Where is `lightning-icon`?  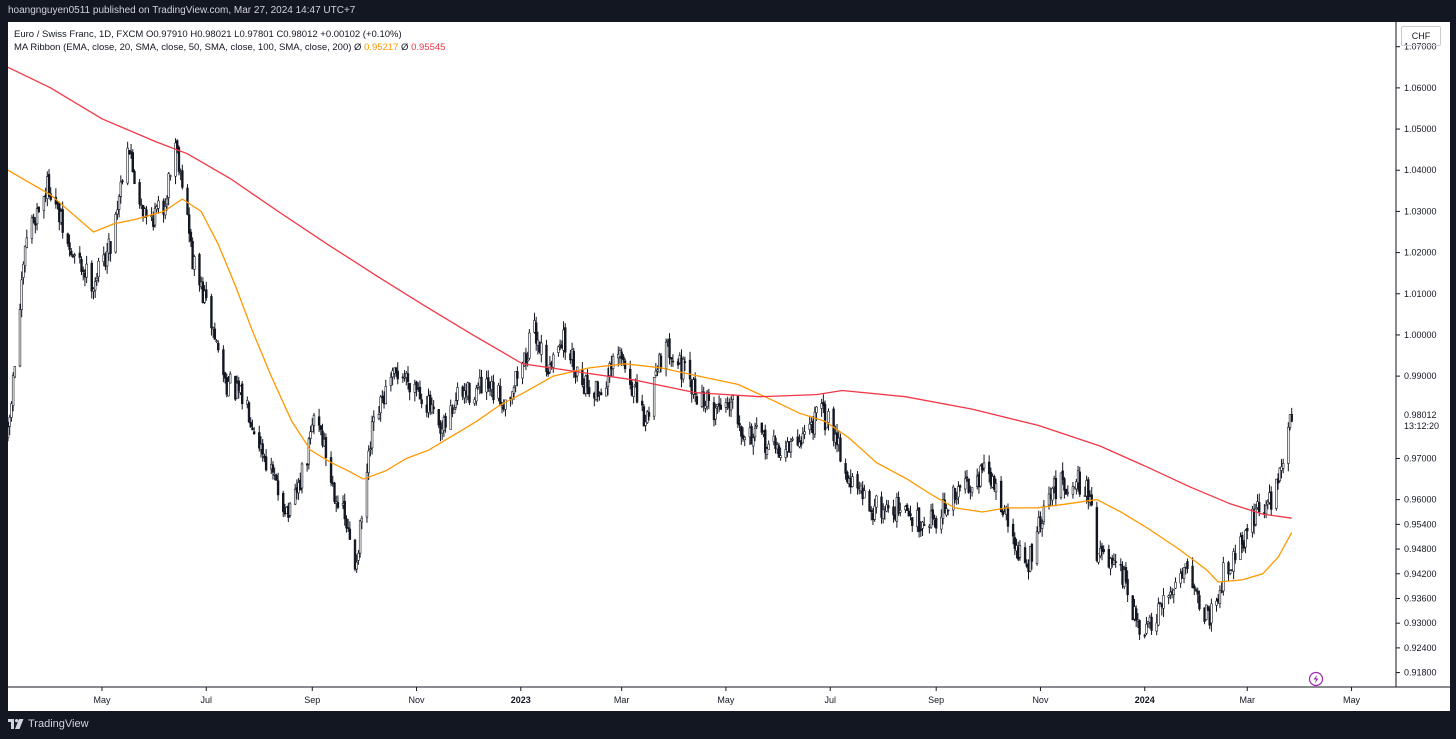
lightning-icon is located at coordinates (1316, 679).